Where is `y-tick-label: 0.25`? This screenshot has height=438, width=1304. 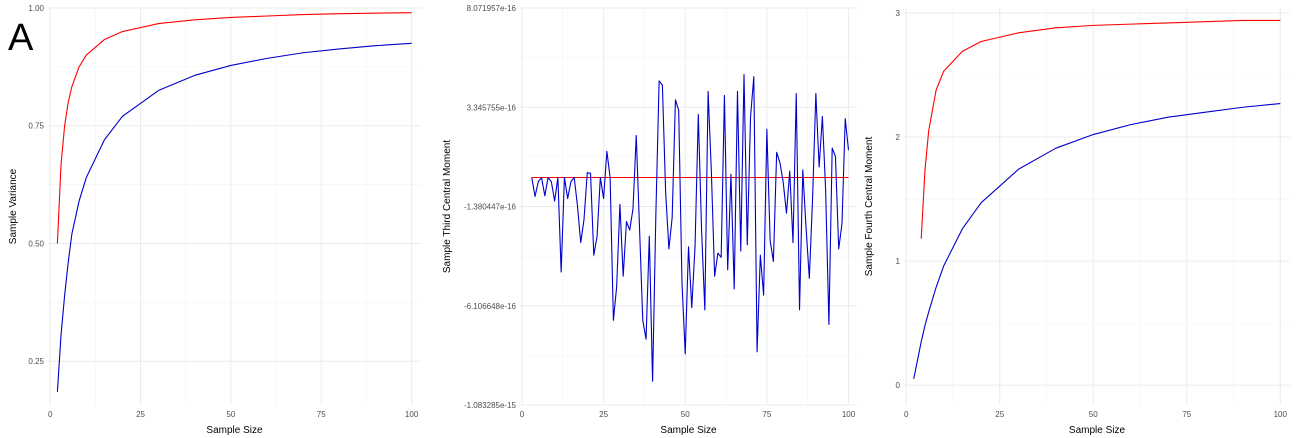 y-tick-label: 0.25 is located at coordinates (36, 361).